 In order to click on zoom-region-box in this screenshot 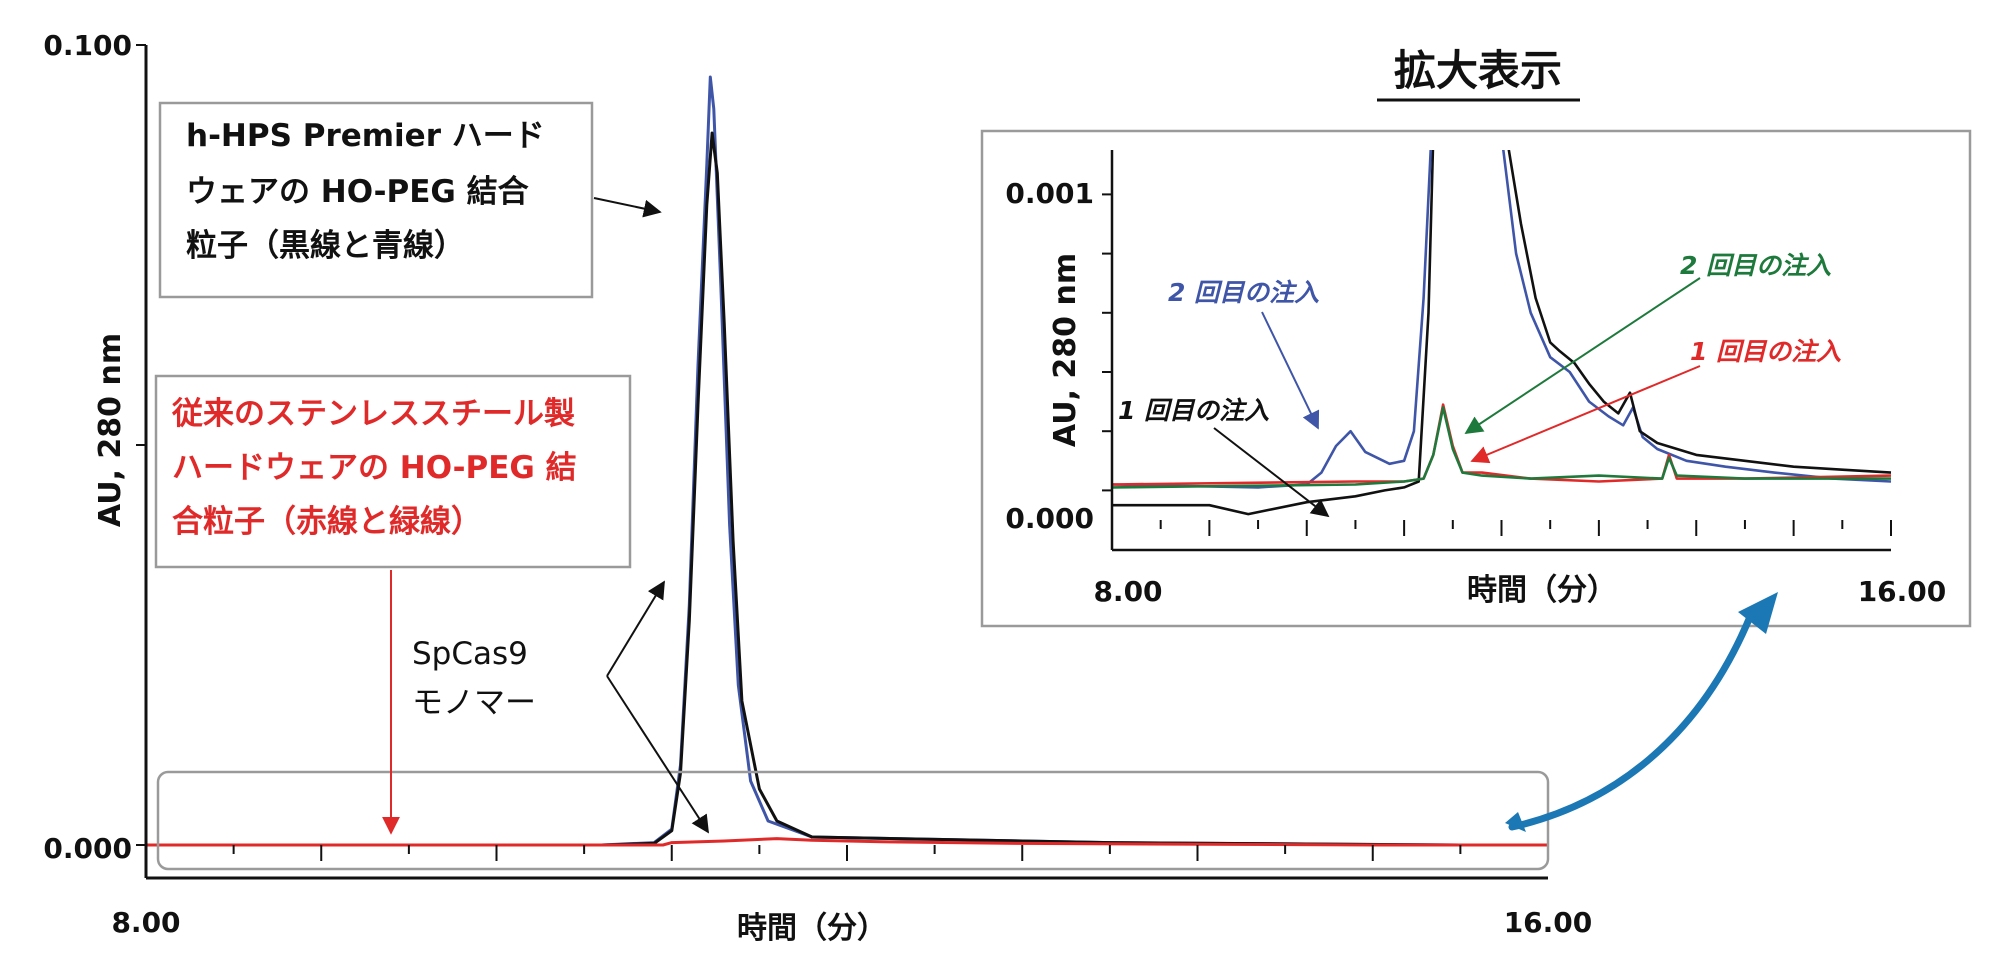, I will do `click(853, 820)`.